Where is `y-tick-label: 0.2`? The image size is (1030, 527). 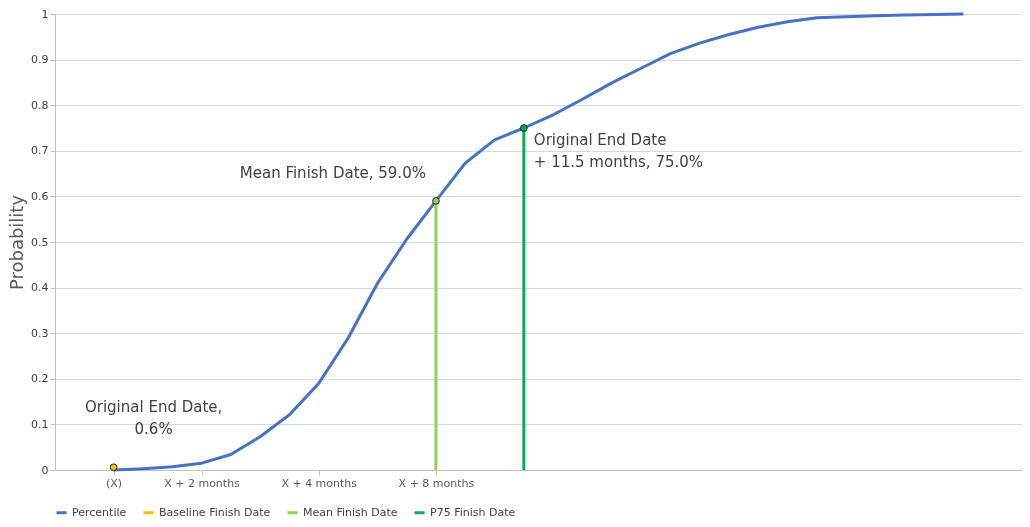
y-tick-label: 0.2 is located at coordinates (40, 379).